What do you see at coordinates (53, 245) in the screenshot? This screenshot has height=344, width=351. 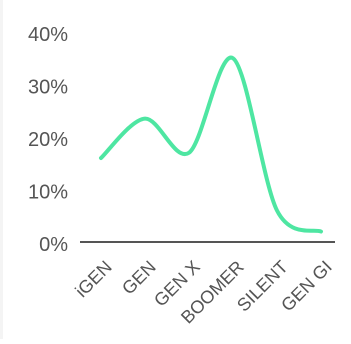 I see `y-tick-label: 0%` at bounding box center [53, 245].